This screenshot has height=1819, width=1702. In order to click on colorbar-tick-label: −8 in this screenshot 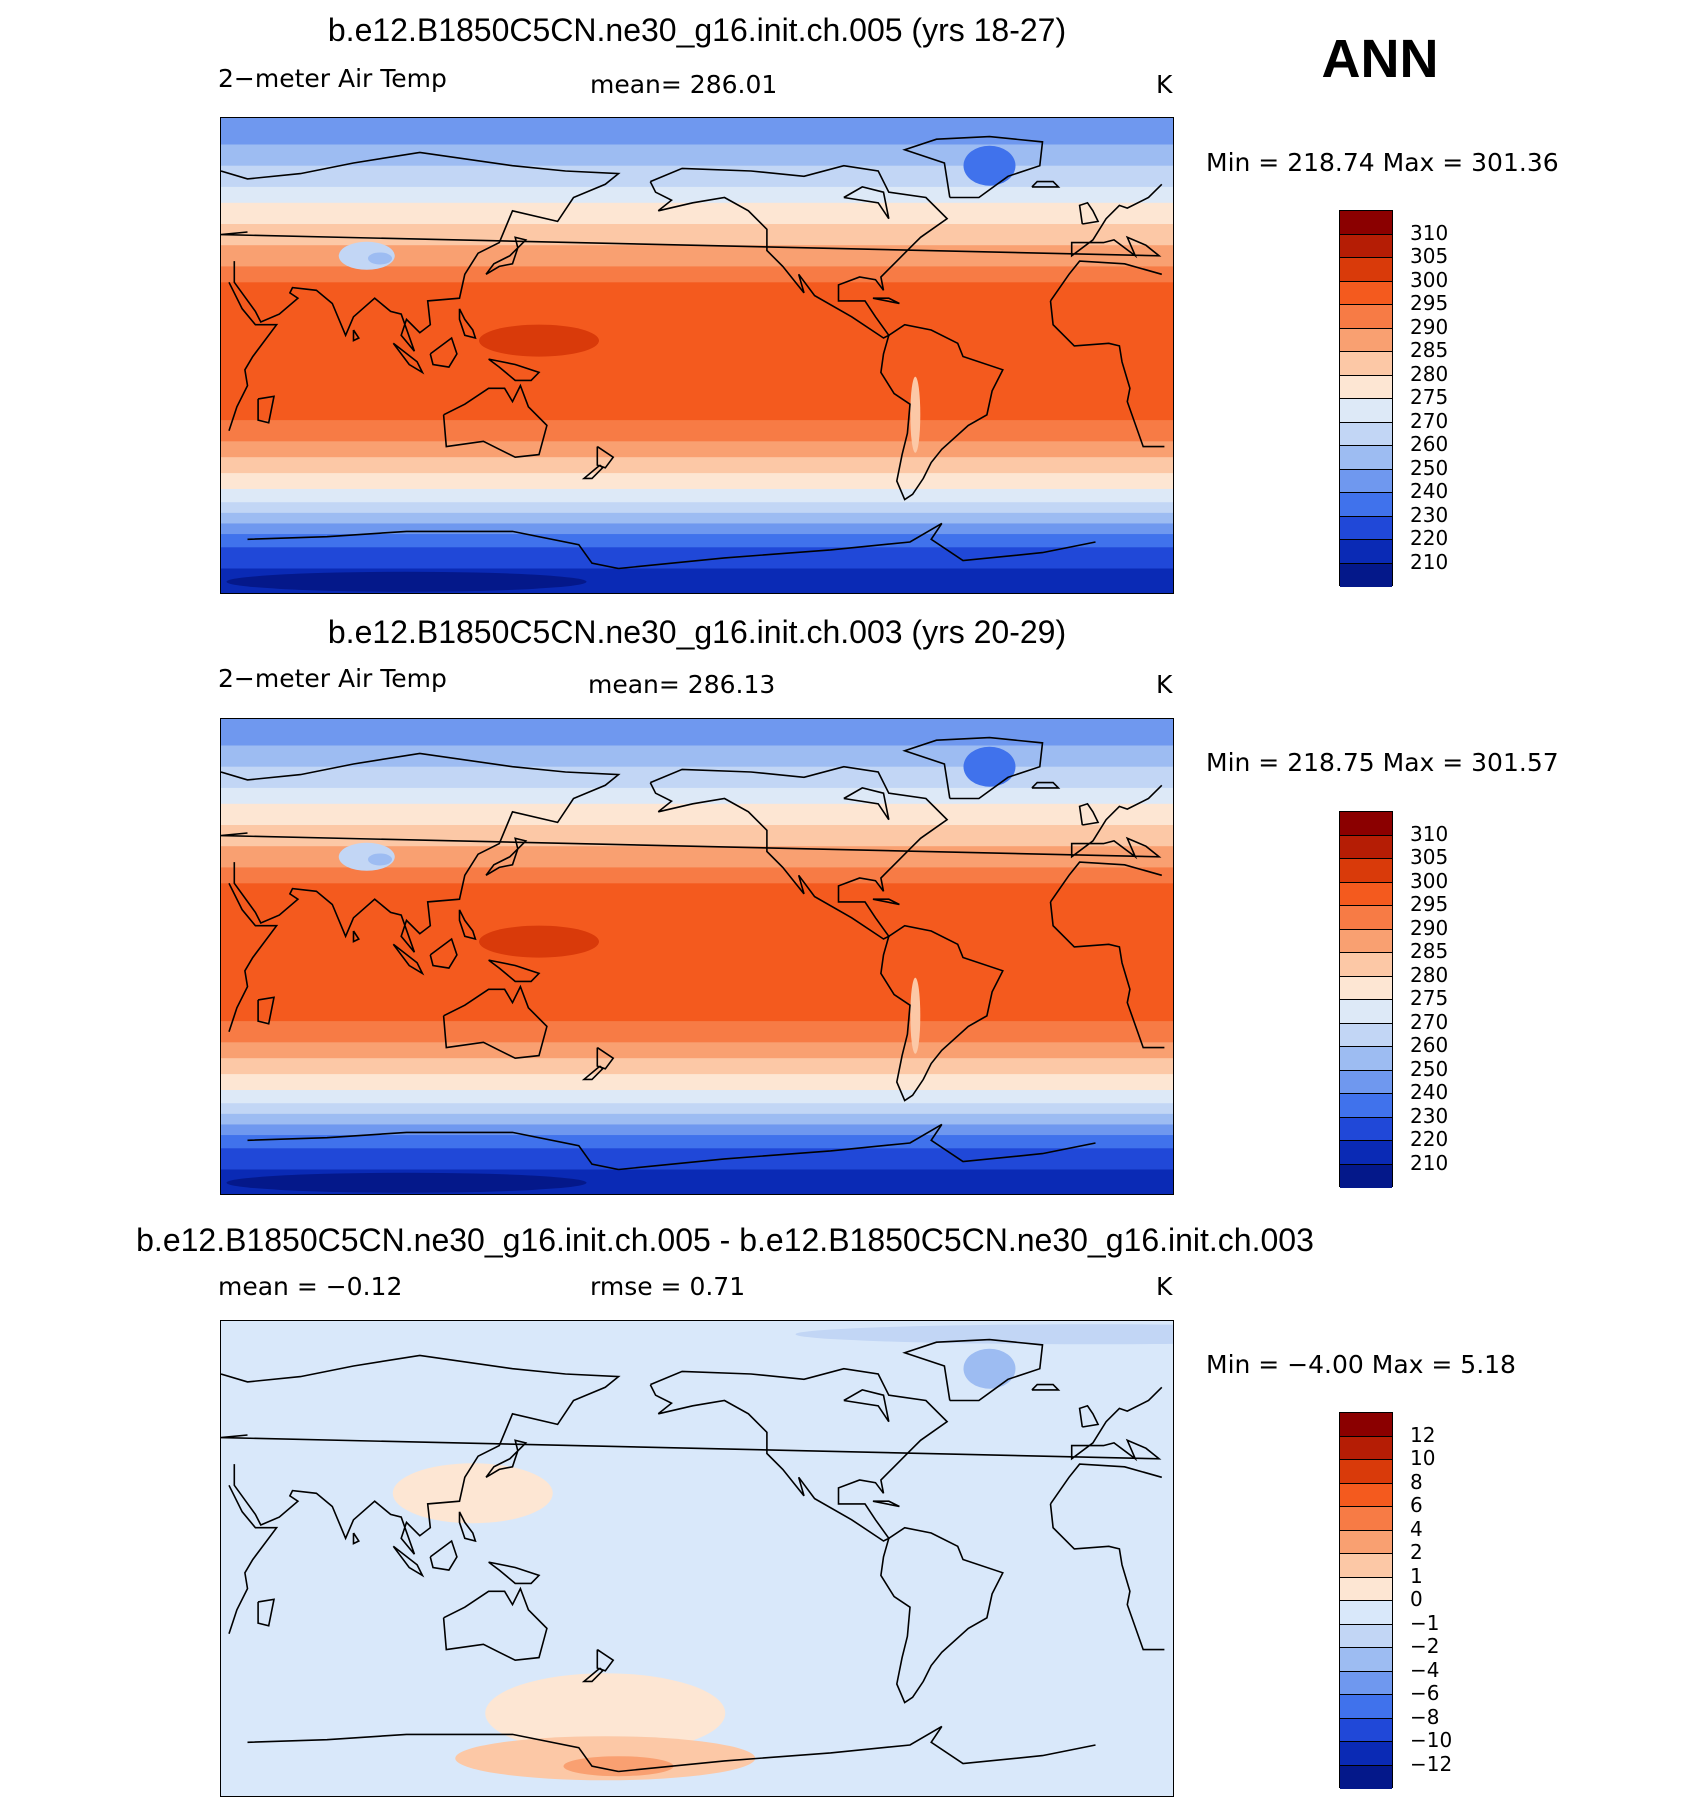, I will do `click(1425, 1716)`.